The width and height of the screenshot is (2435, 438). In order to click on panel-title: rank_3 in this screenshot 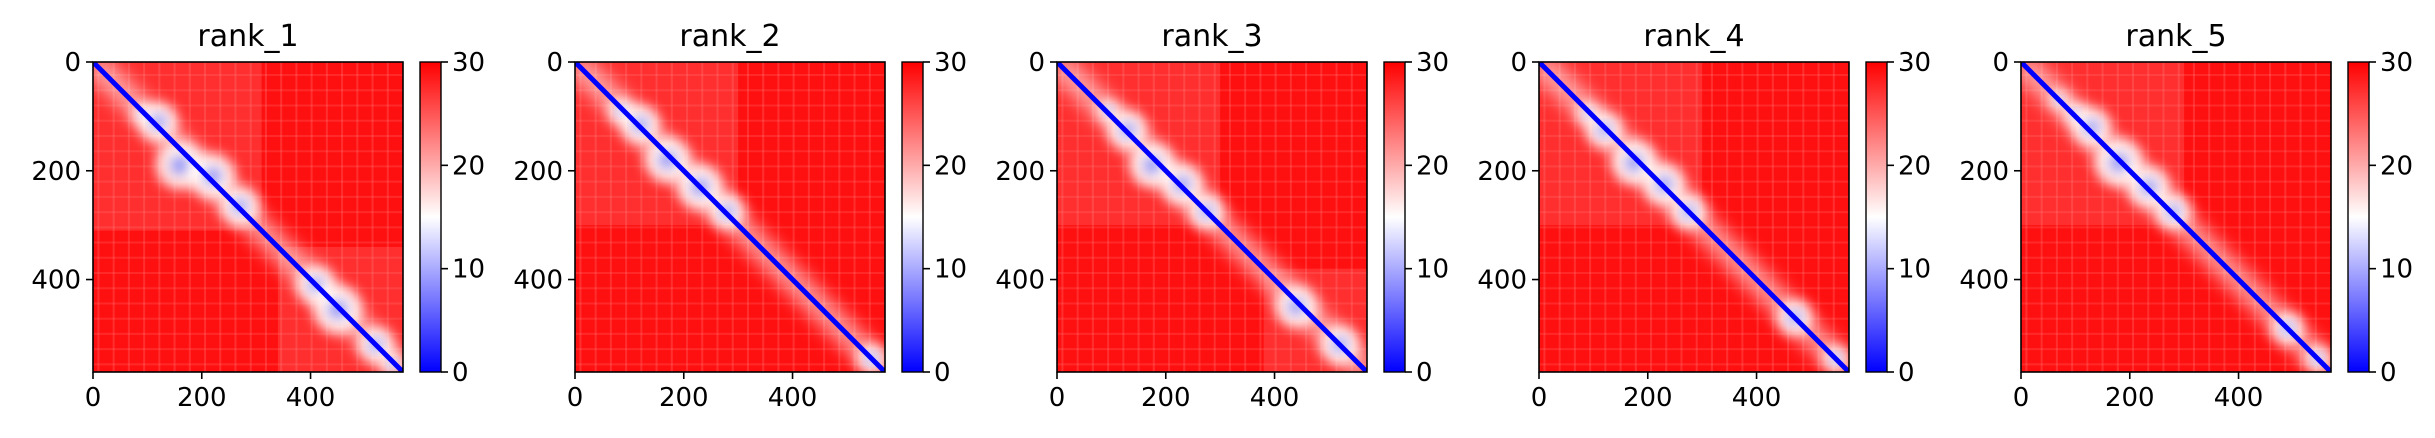, I will do `click(1211, 36)`.